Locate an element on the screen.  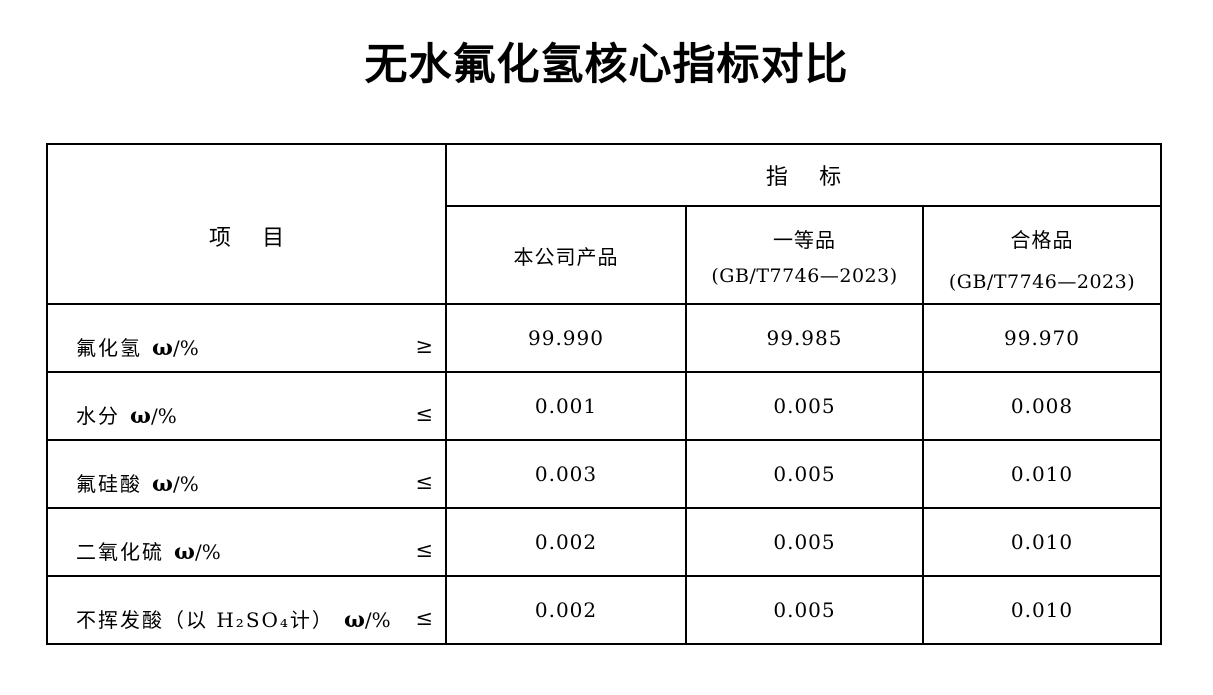
item-name: 不挥发酸（以 H₂SO₄计） is located at coordinates (205, 619).